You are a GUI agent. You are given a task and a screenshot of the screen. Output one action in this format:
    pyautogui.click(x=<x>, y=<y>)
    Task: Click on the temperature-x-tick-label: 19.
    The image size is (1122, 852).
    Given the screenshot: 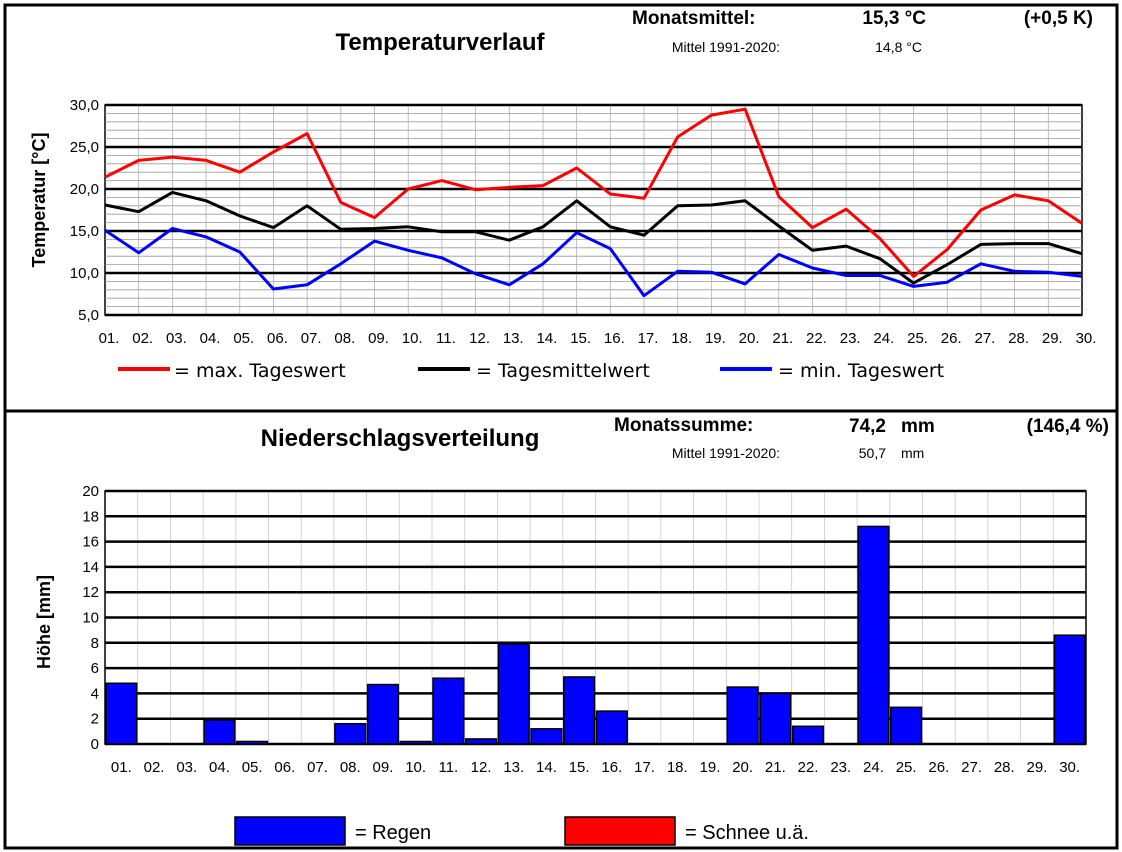 What is the action you would take?
    pyautogui.click(x=715, y=338)
    